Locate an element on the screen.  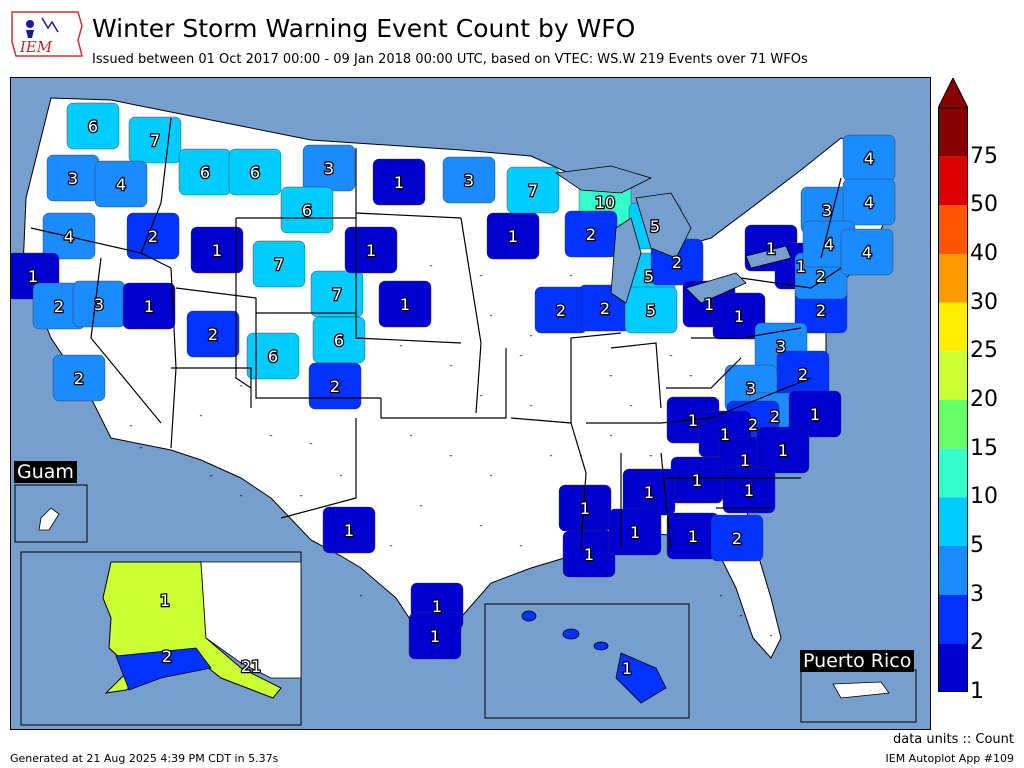
great-lakes is located at coordinates (673, 234).